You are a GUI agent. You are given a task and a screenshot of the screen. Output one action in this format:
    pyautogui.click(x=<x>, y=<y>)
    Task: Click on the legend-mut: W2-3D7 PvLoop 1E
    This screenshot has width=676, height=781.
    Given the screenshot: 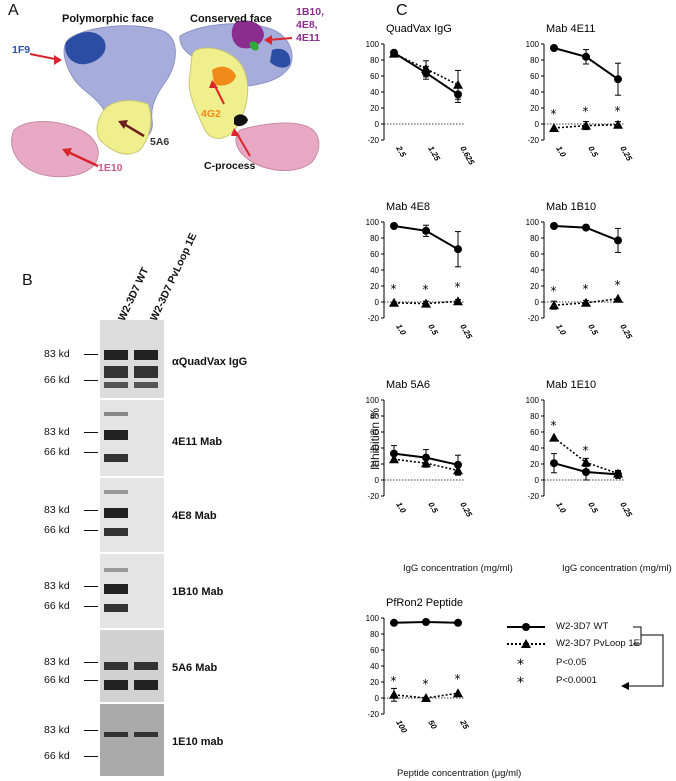 What is the action you would take?
    pyautogui.click(x=598, y=643)
    